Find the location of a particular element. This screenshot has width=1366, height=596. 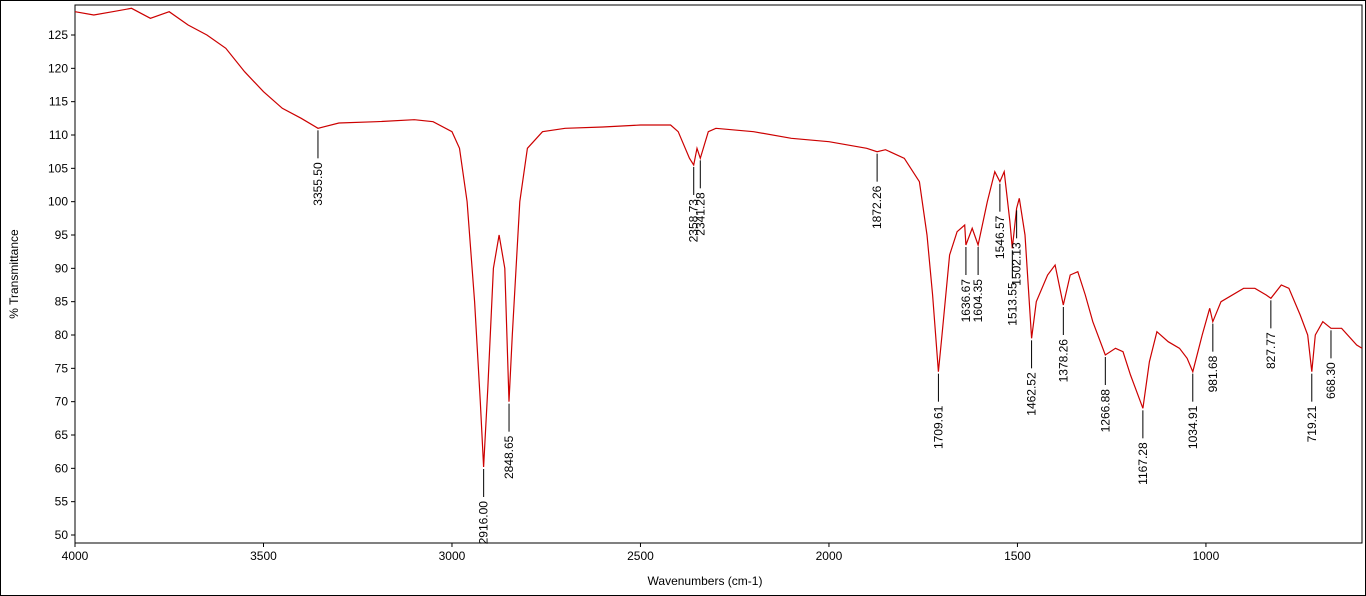

x-tick-label: 3500 is located at coordinates (263, 556).